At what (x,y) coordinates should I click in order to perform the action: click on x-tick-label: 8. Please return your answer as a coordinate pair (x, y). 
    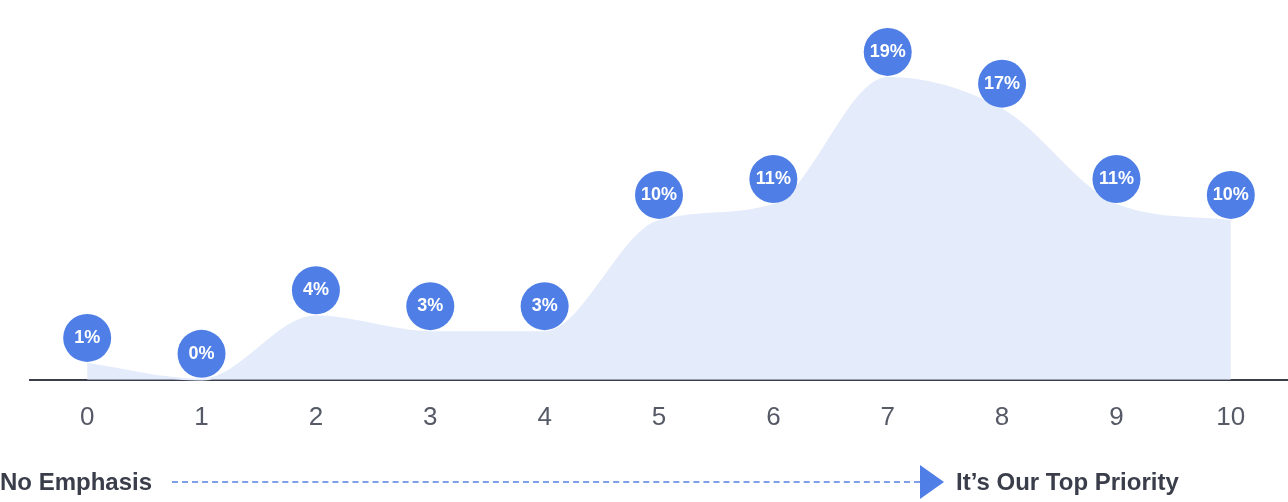
    Looking at the image, I should click on (1002, 415).